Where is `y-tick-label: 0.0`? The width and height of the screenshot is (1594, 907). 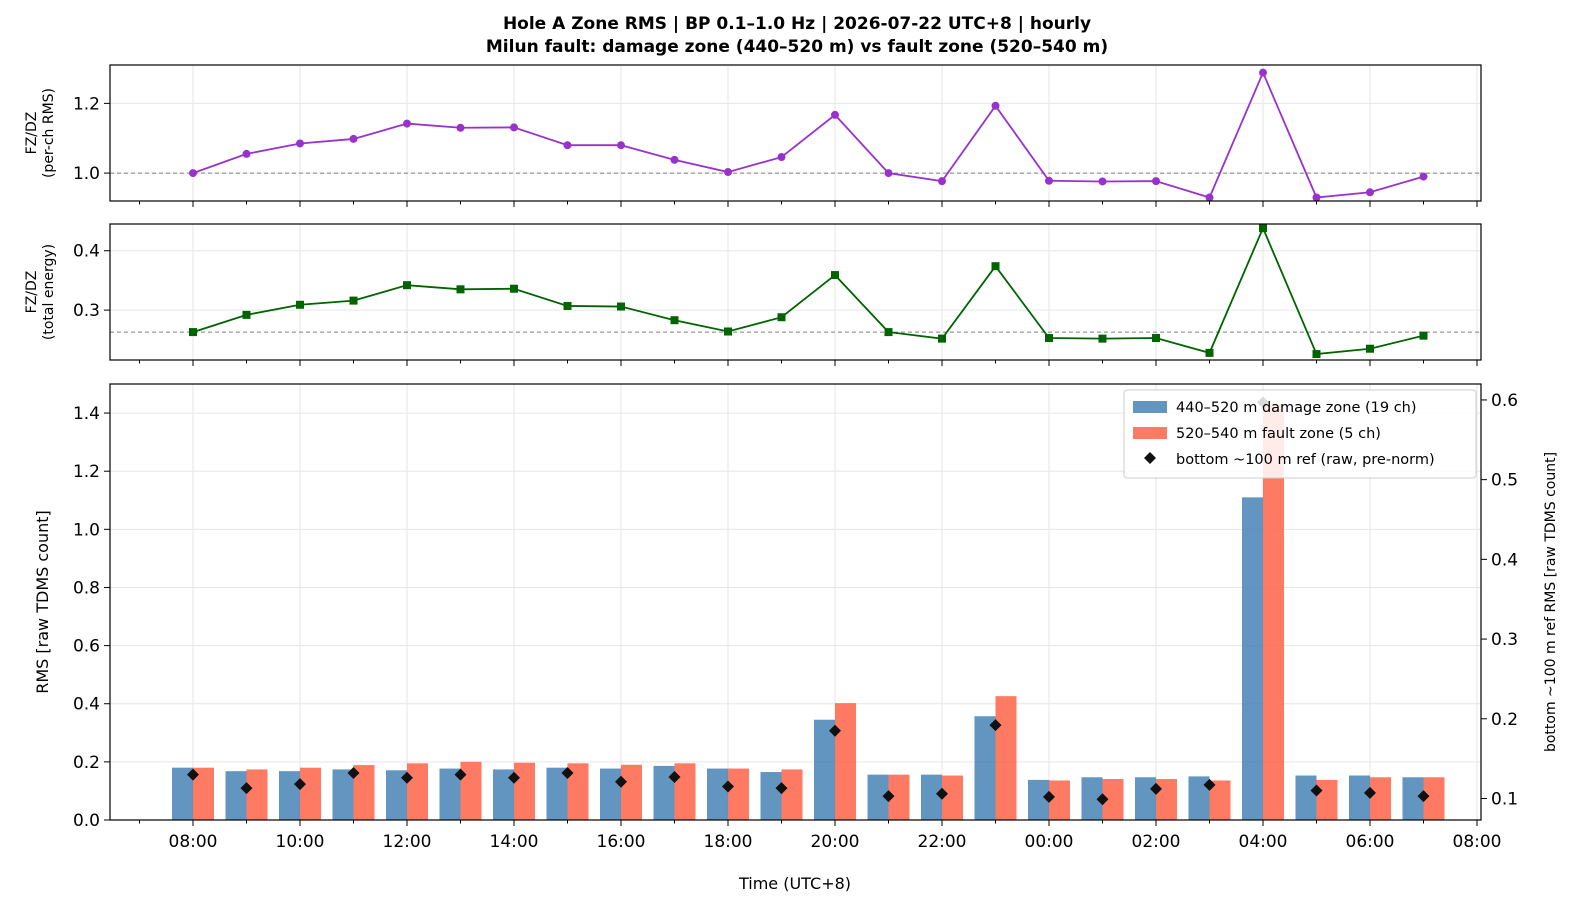 y-tick-label: 0.0 is located at coordinates (86, 821).